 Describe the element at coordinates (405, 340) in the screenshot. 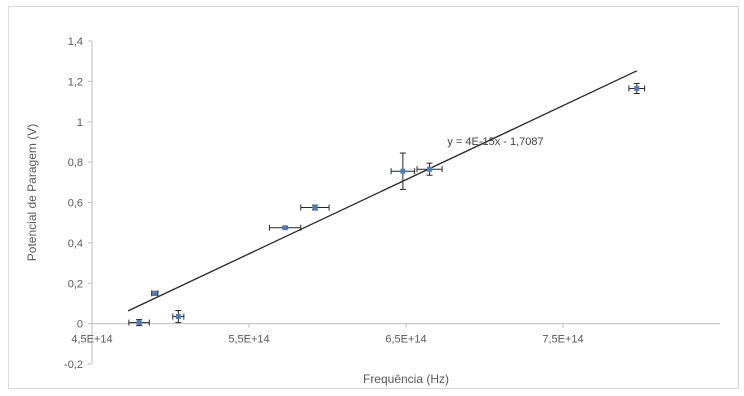

I see `x-tick-label: 6,5E+14` at that location.